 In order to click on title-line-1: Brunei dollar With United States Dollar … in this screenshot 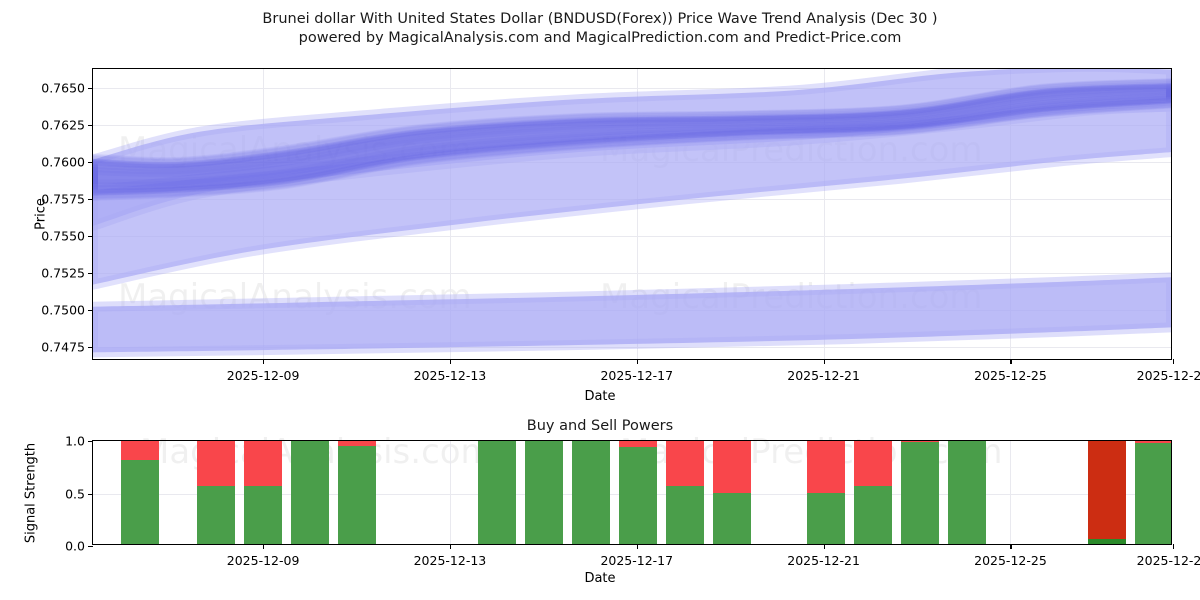, I will do `click(600, 19)`.